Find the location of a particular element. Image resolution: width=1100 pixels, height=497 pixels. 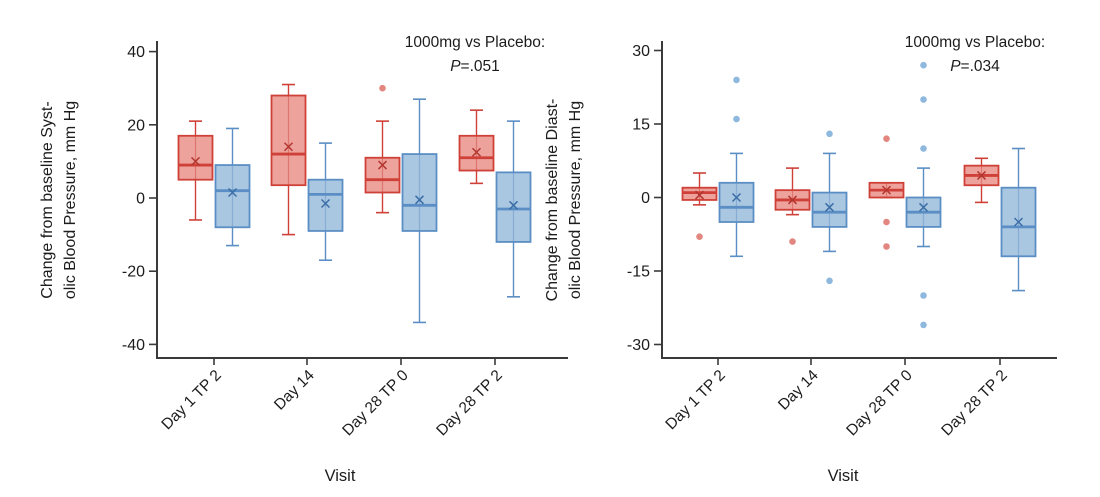

pvalue-annotation-value: P=.051 is located at coordinates (475, 66).